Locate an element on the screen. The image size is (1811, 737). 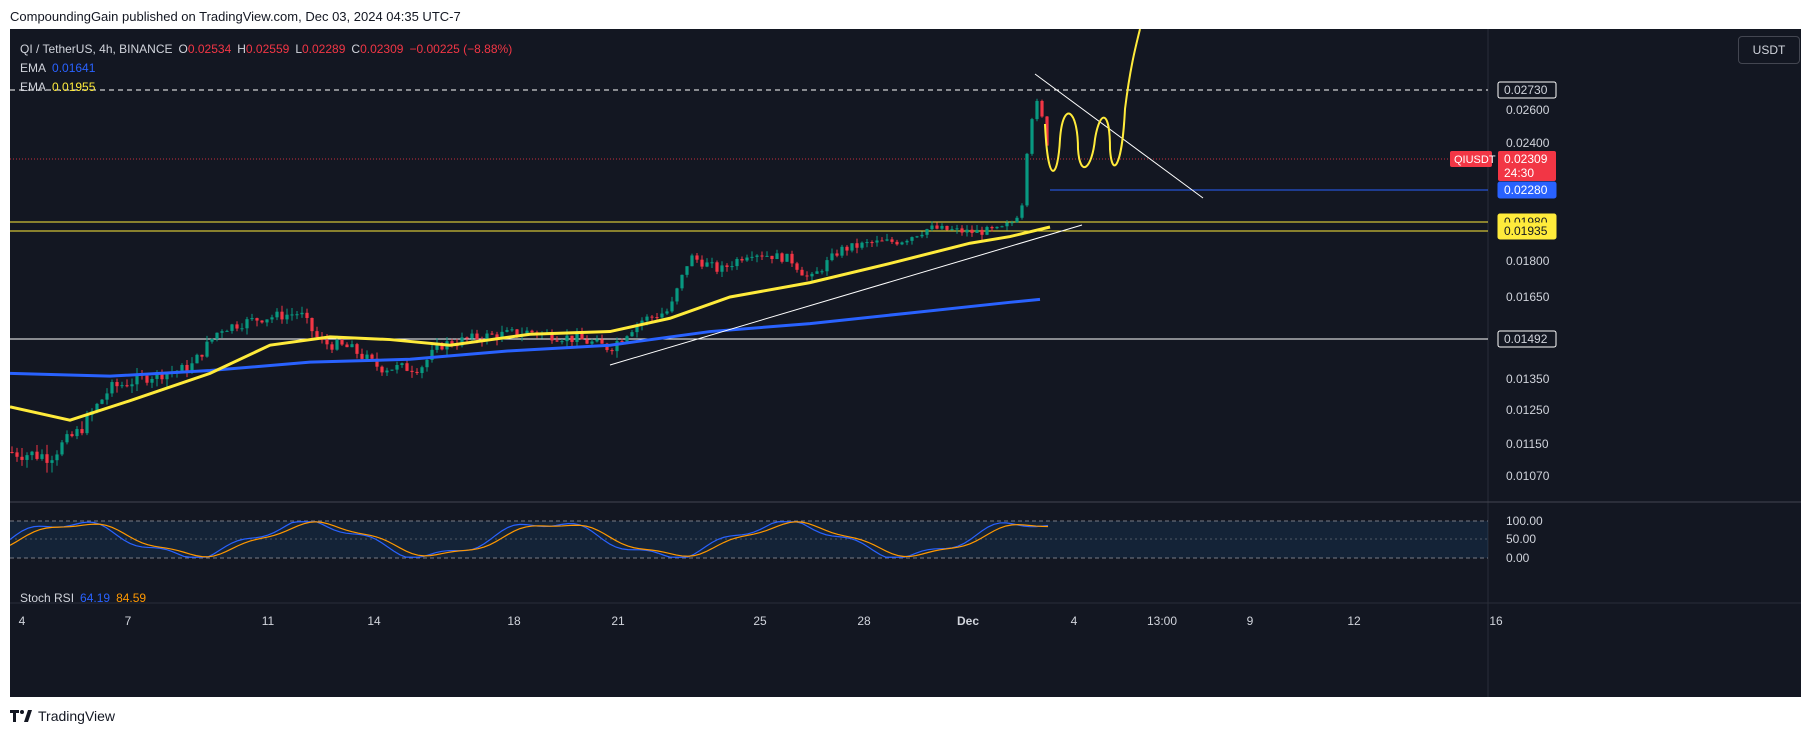
stoch-d-line is located at coordinates (529, 539).